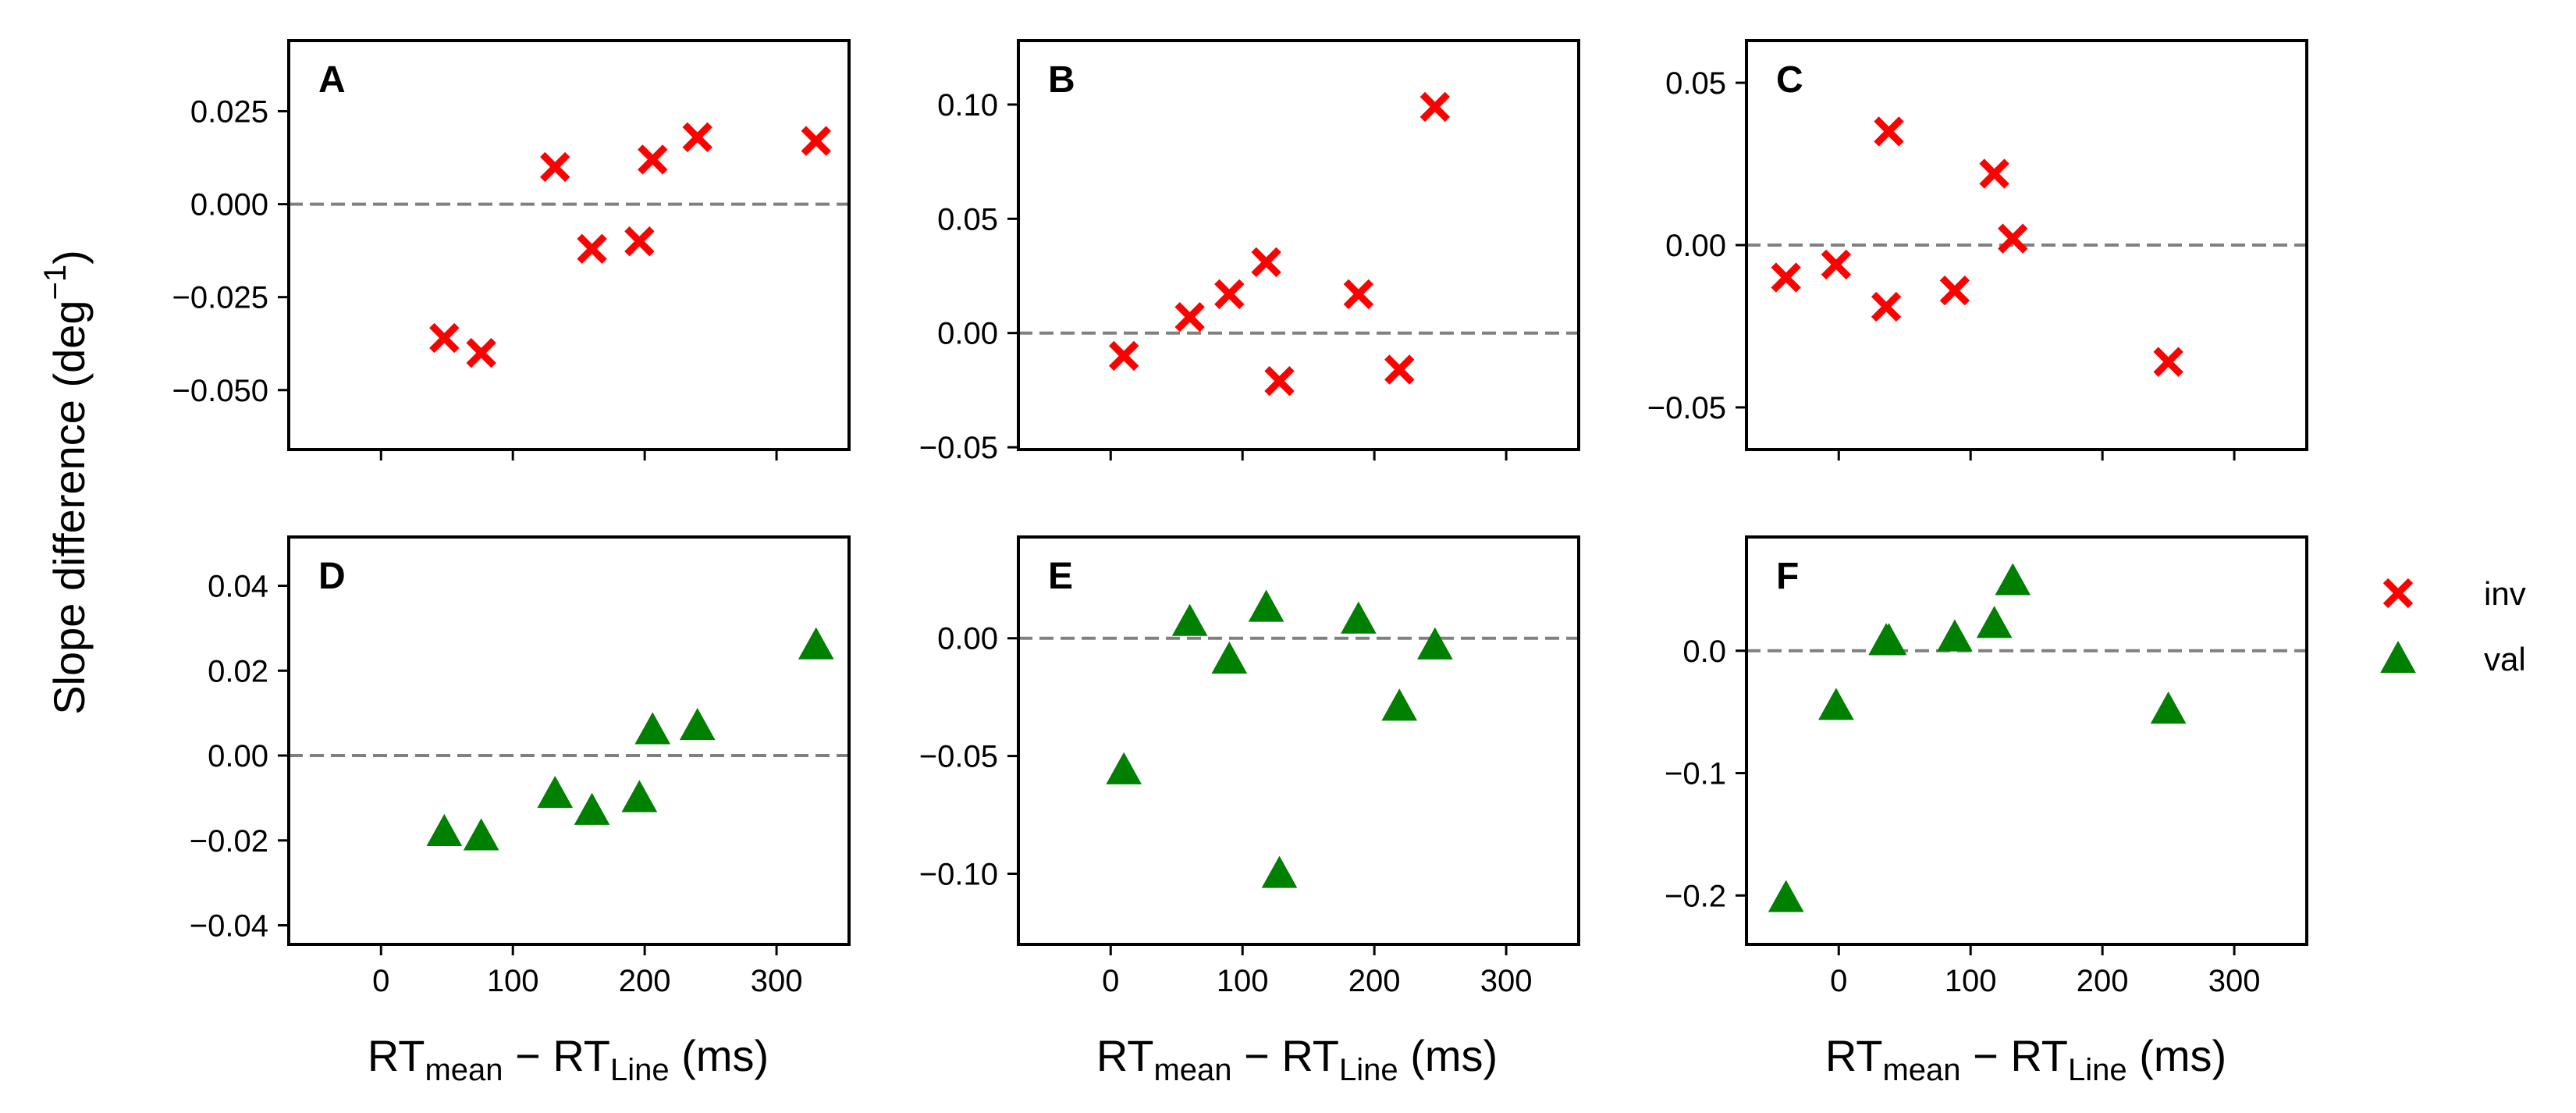 The width and height of the screenshot is (2576, 1113). I want to click on panel-b-point-2-stroke-b, so click(1189, 317).